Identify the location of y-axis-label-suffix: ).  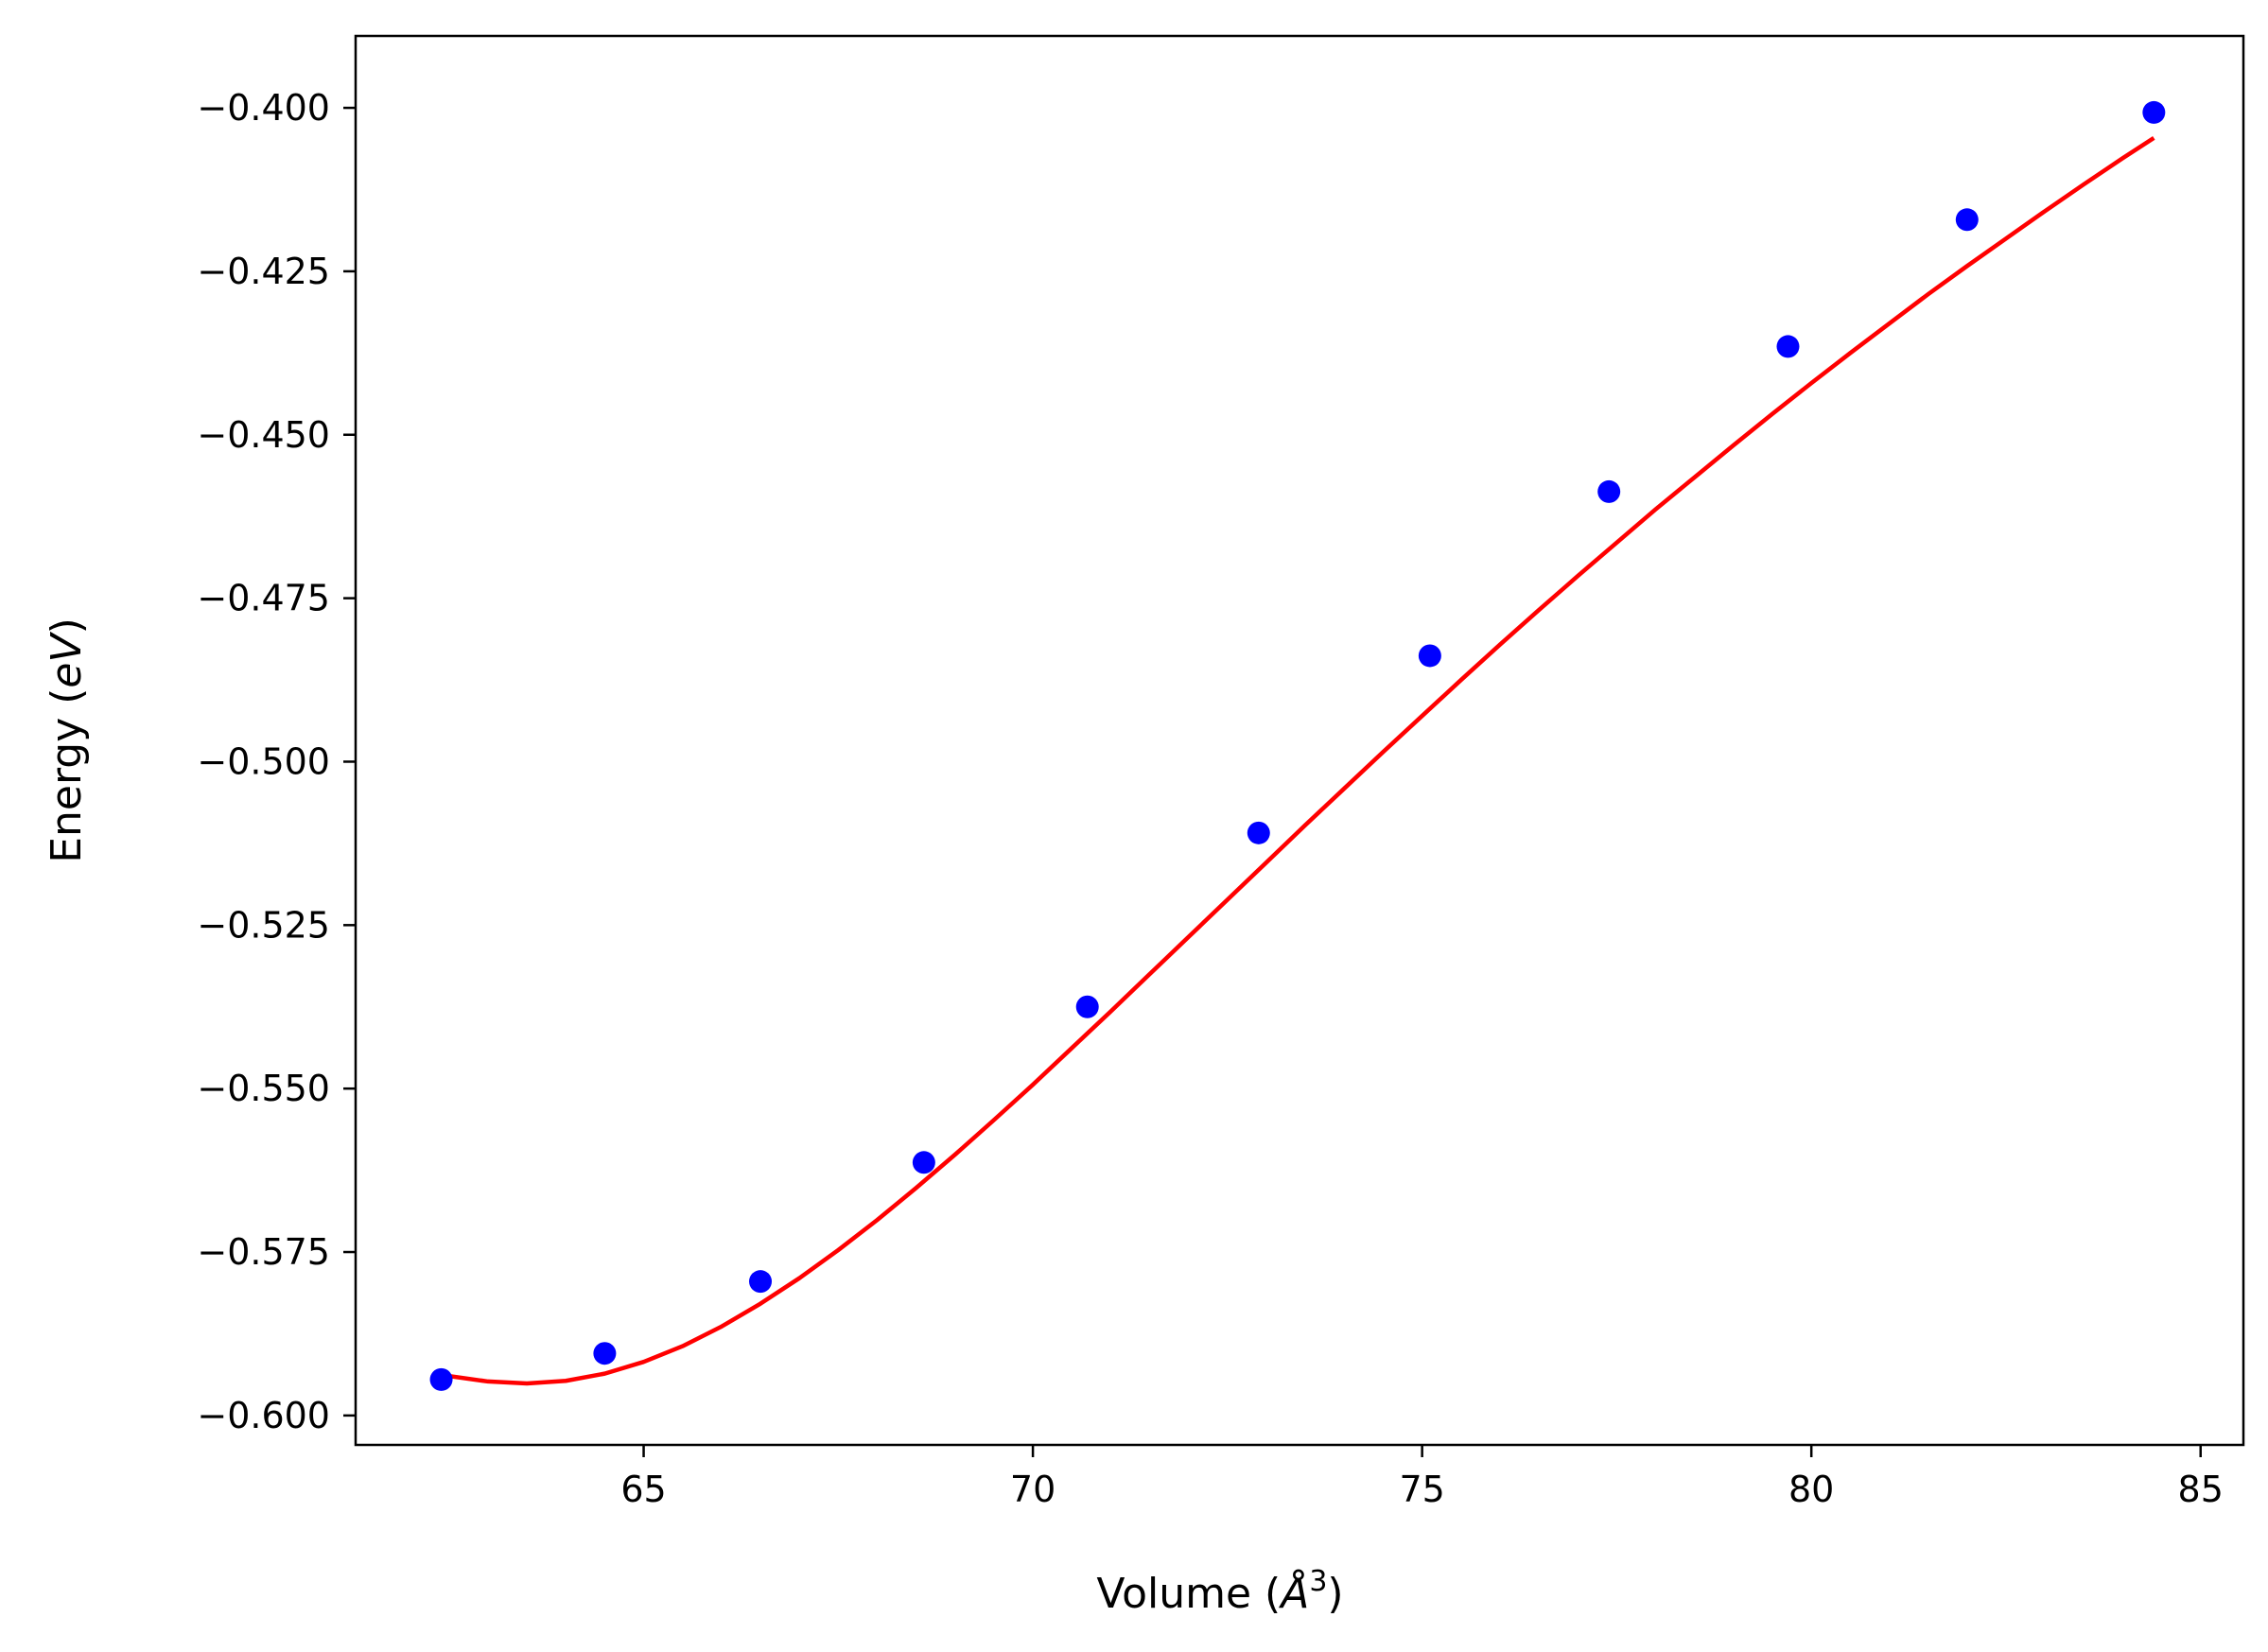
(67, 625).